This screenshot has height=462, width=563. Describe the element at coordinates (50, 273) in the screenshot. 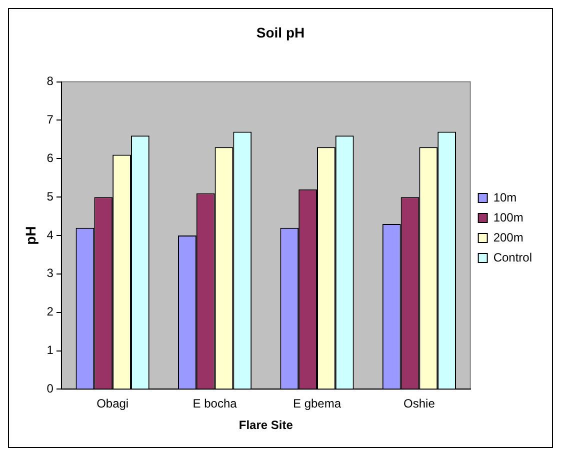

I see `y-tick-label: 3` at that location.